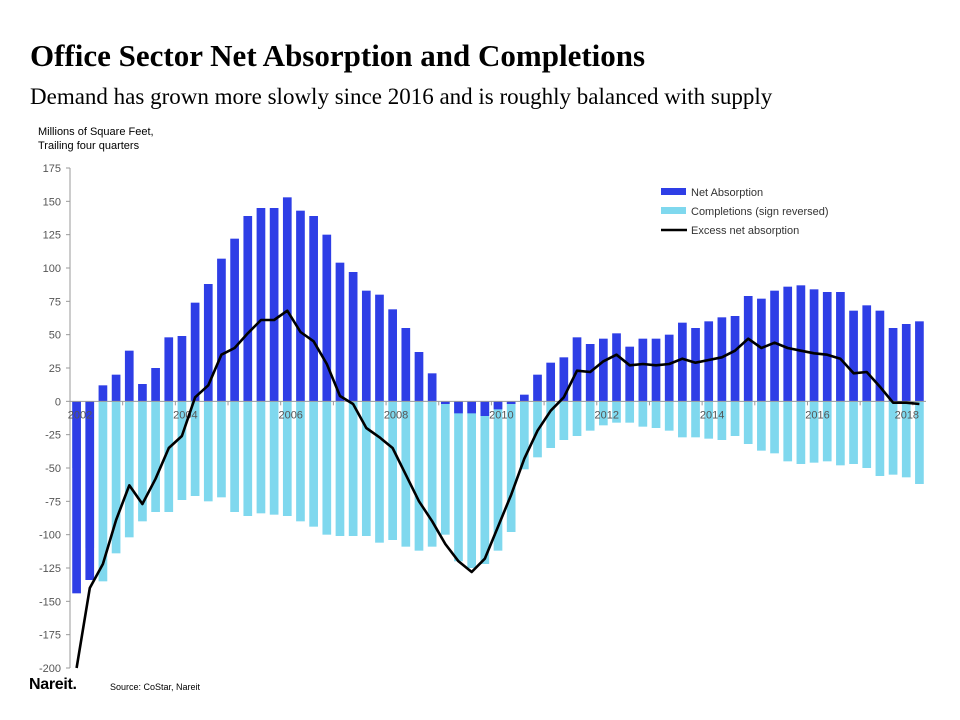 This screenshot has width=960, height=720. Describe the element at coordinates (53, 469) in the screenshot. I see `y-tick-label: -50` at that location.